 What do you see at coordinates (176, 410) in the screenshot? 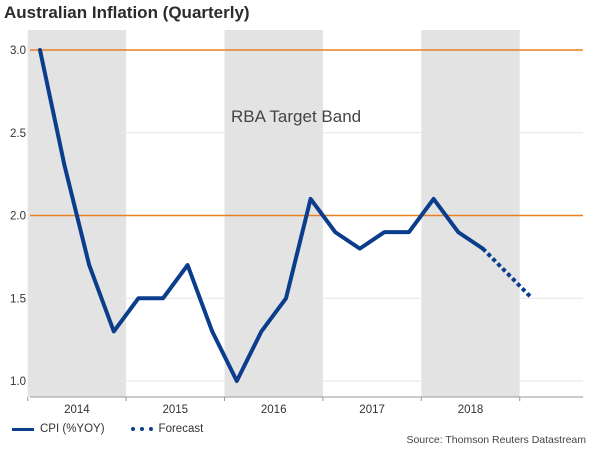
I see `x-tick-label-2015: 2015` at bounding box center [176, 410].